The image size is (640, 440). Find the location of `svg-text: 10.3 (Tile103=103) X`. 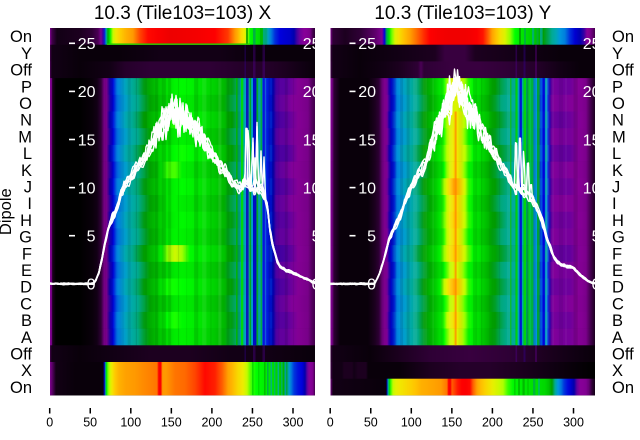

svg-text: 10.3 (Tile103=103) X is located at coordinates (183, 13).